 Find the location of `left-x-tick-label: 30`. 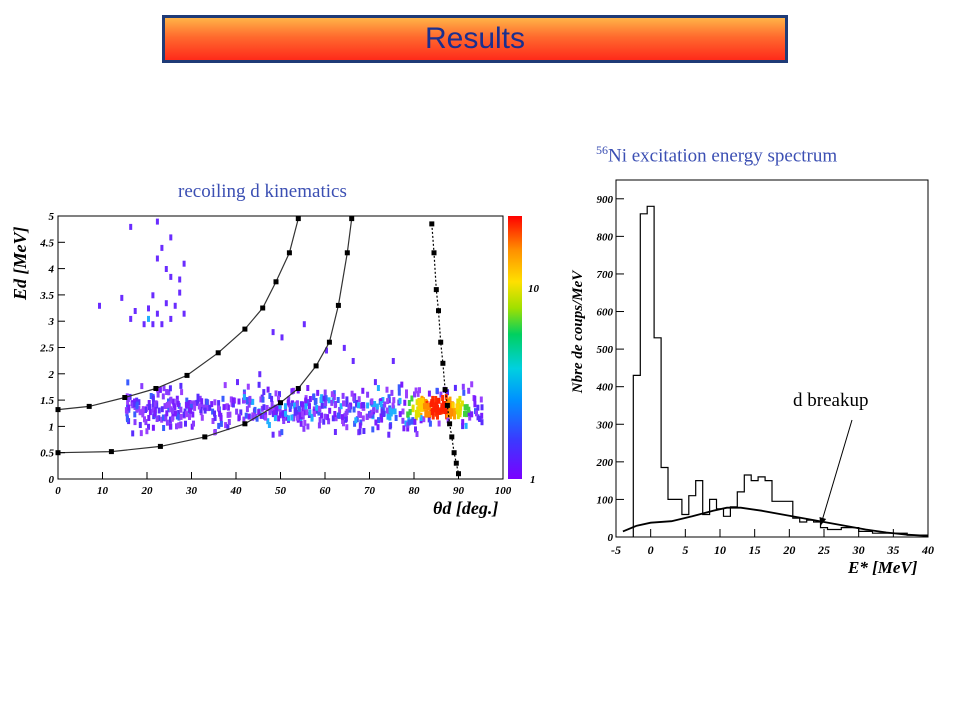

left-x-tick-label: 30 is located at coordinates (191, 491).